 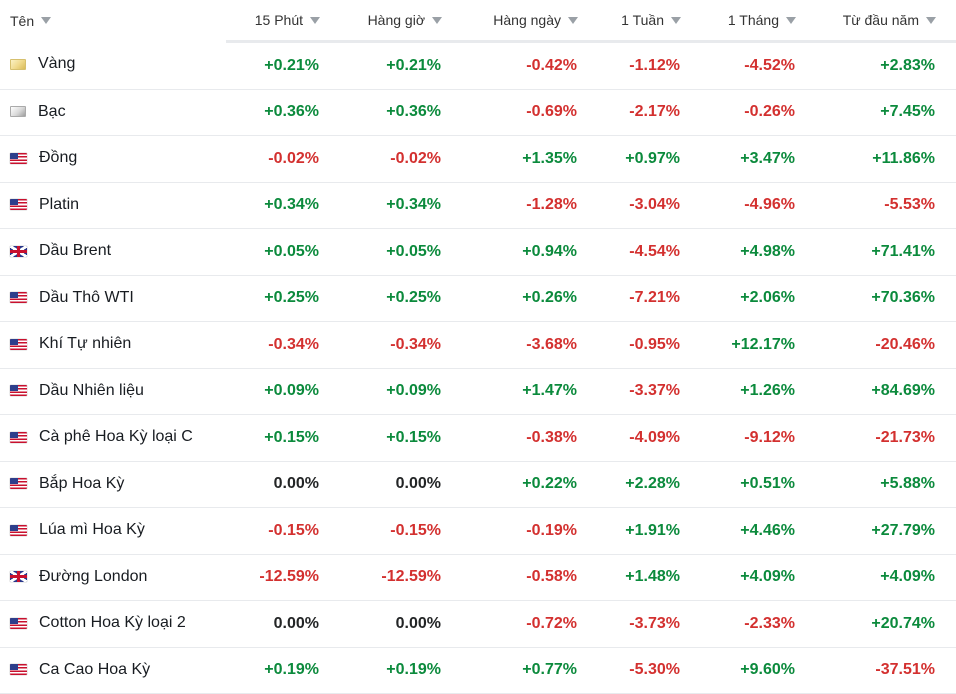 What do you see at coordinates (278, 20) in the screenshot?
I see `column-header-label: 15 Phút` at bounding box center [278, 20].